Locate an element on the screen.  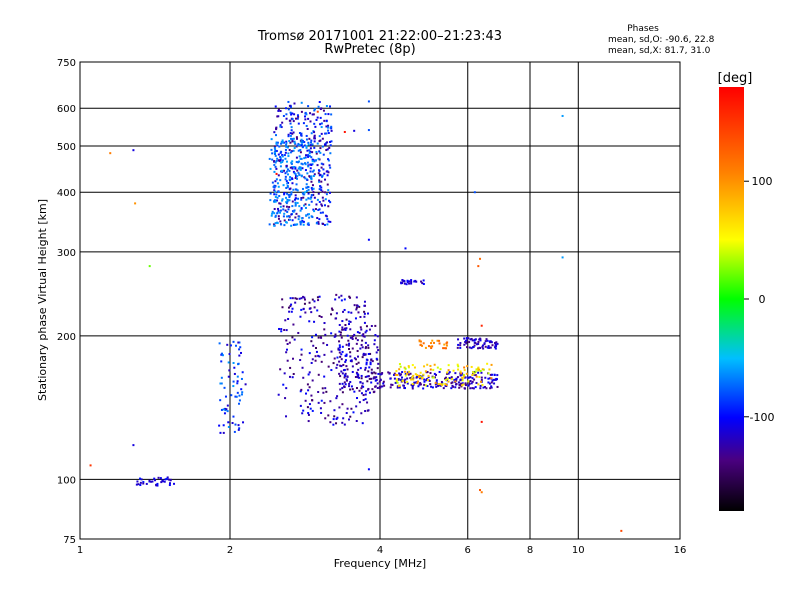
colorbar-tick-label: 0 is located at coordinates (762, 299).